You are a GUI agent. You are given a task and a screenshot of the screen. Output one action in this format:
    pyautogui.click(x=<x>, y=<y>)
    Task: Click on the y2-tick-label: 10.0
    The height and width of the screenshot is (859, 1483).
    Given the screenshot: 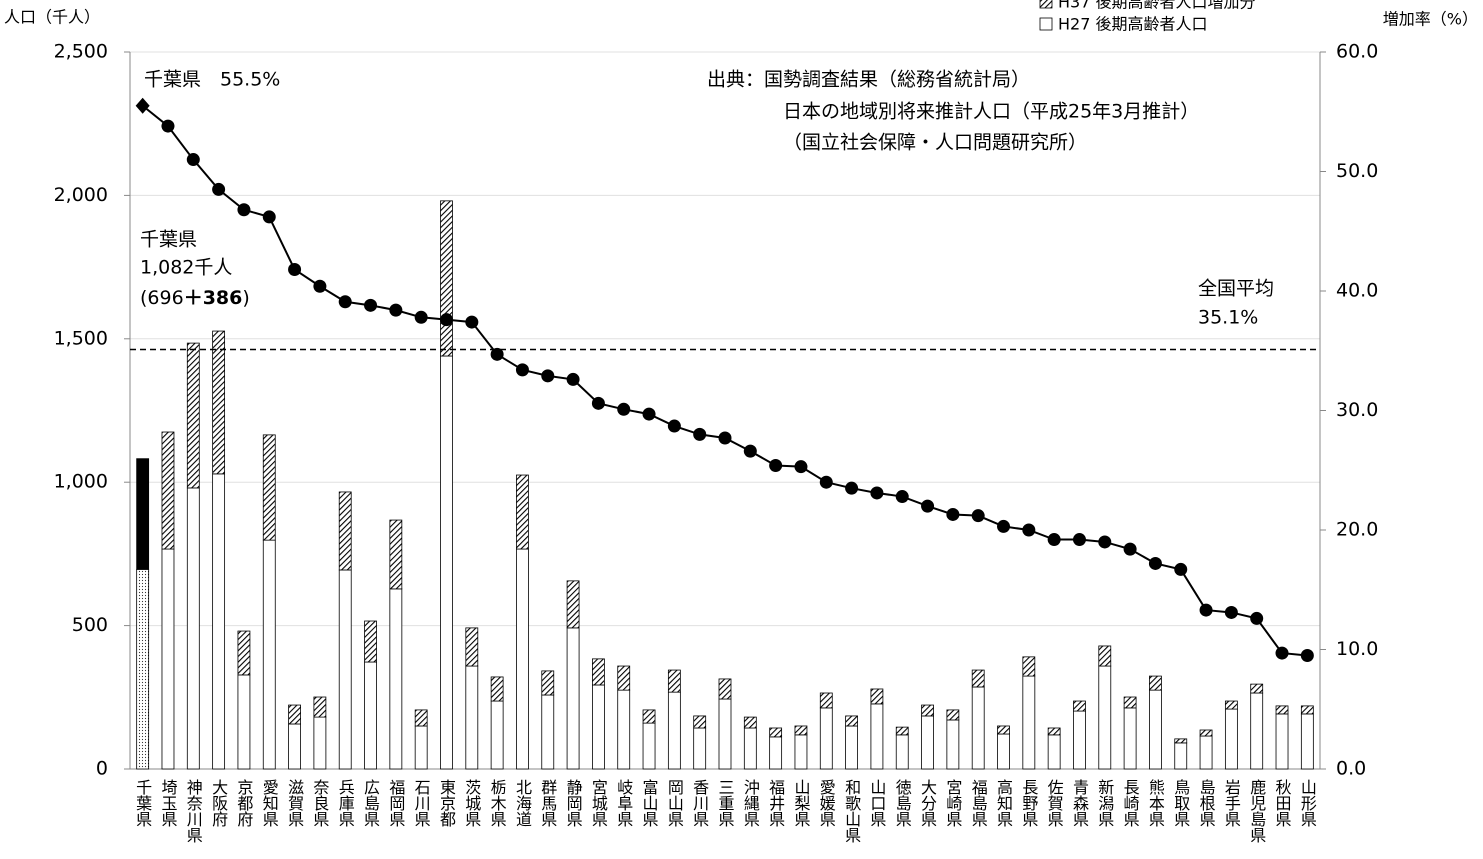 What is the action you would take?
    pyautogui.click(x=1357, y=649)
    